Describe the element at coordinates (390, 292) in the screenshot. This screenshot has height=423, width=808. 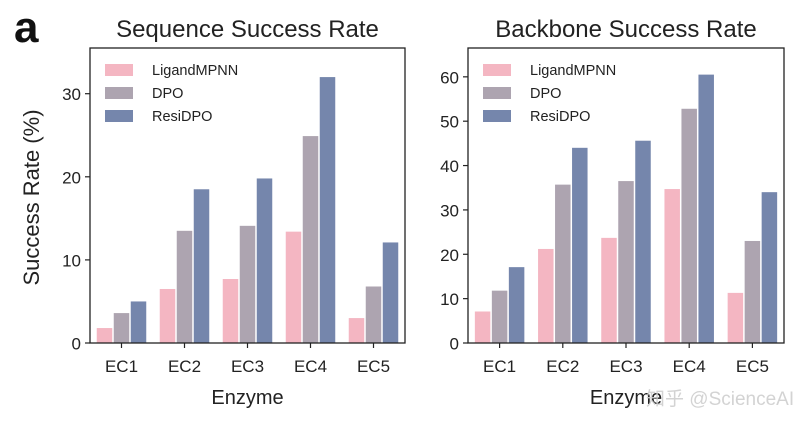
I see `sequence-bar-residpo-ec5` at that location.